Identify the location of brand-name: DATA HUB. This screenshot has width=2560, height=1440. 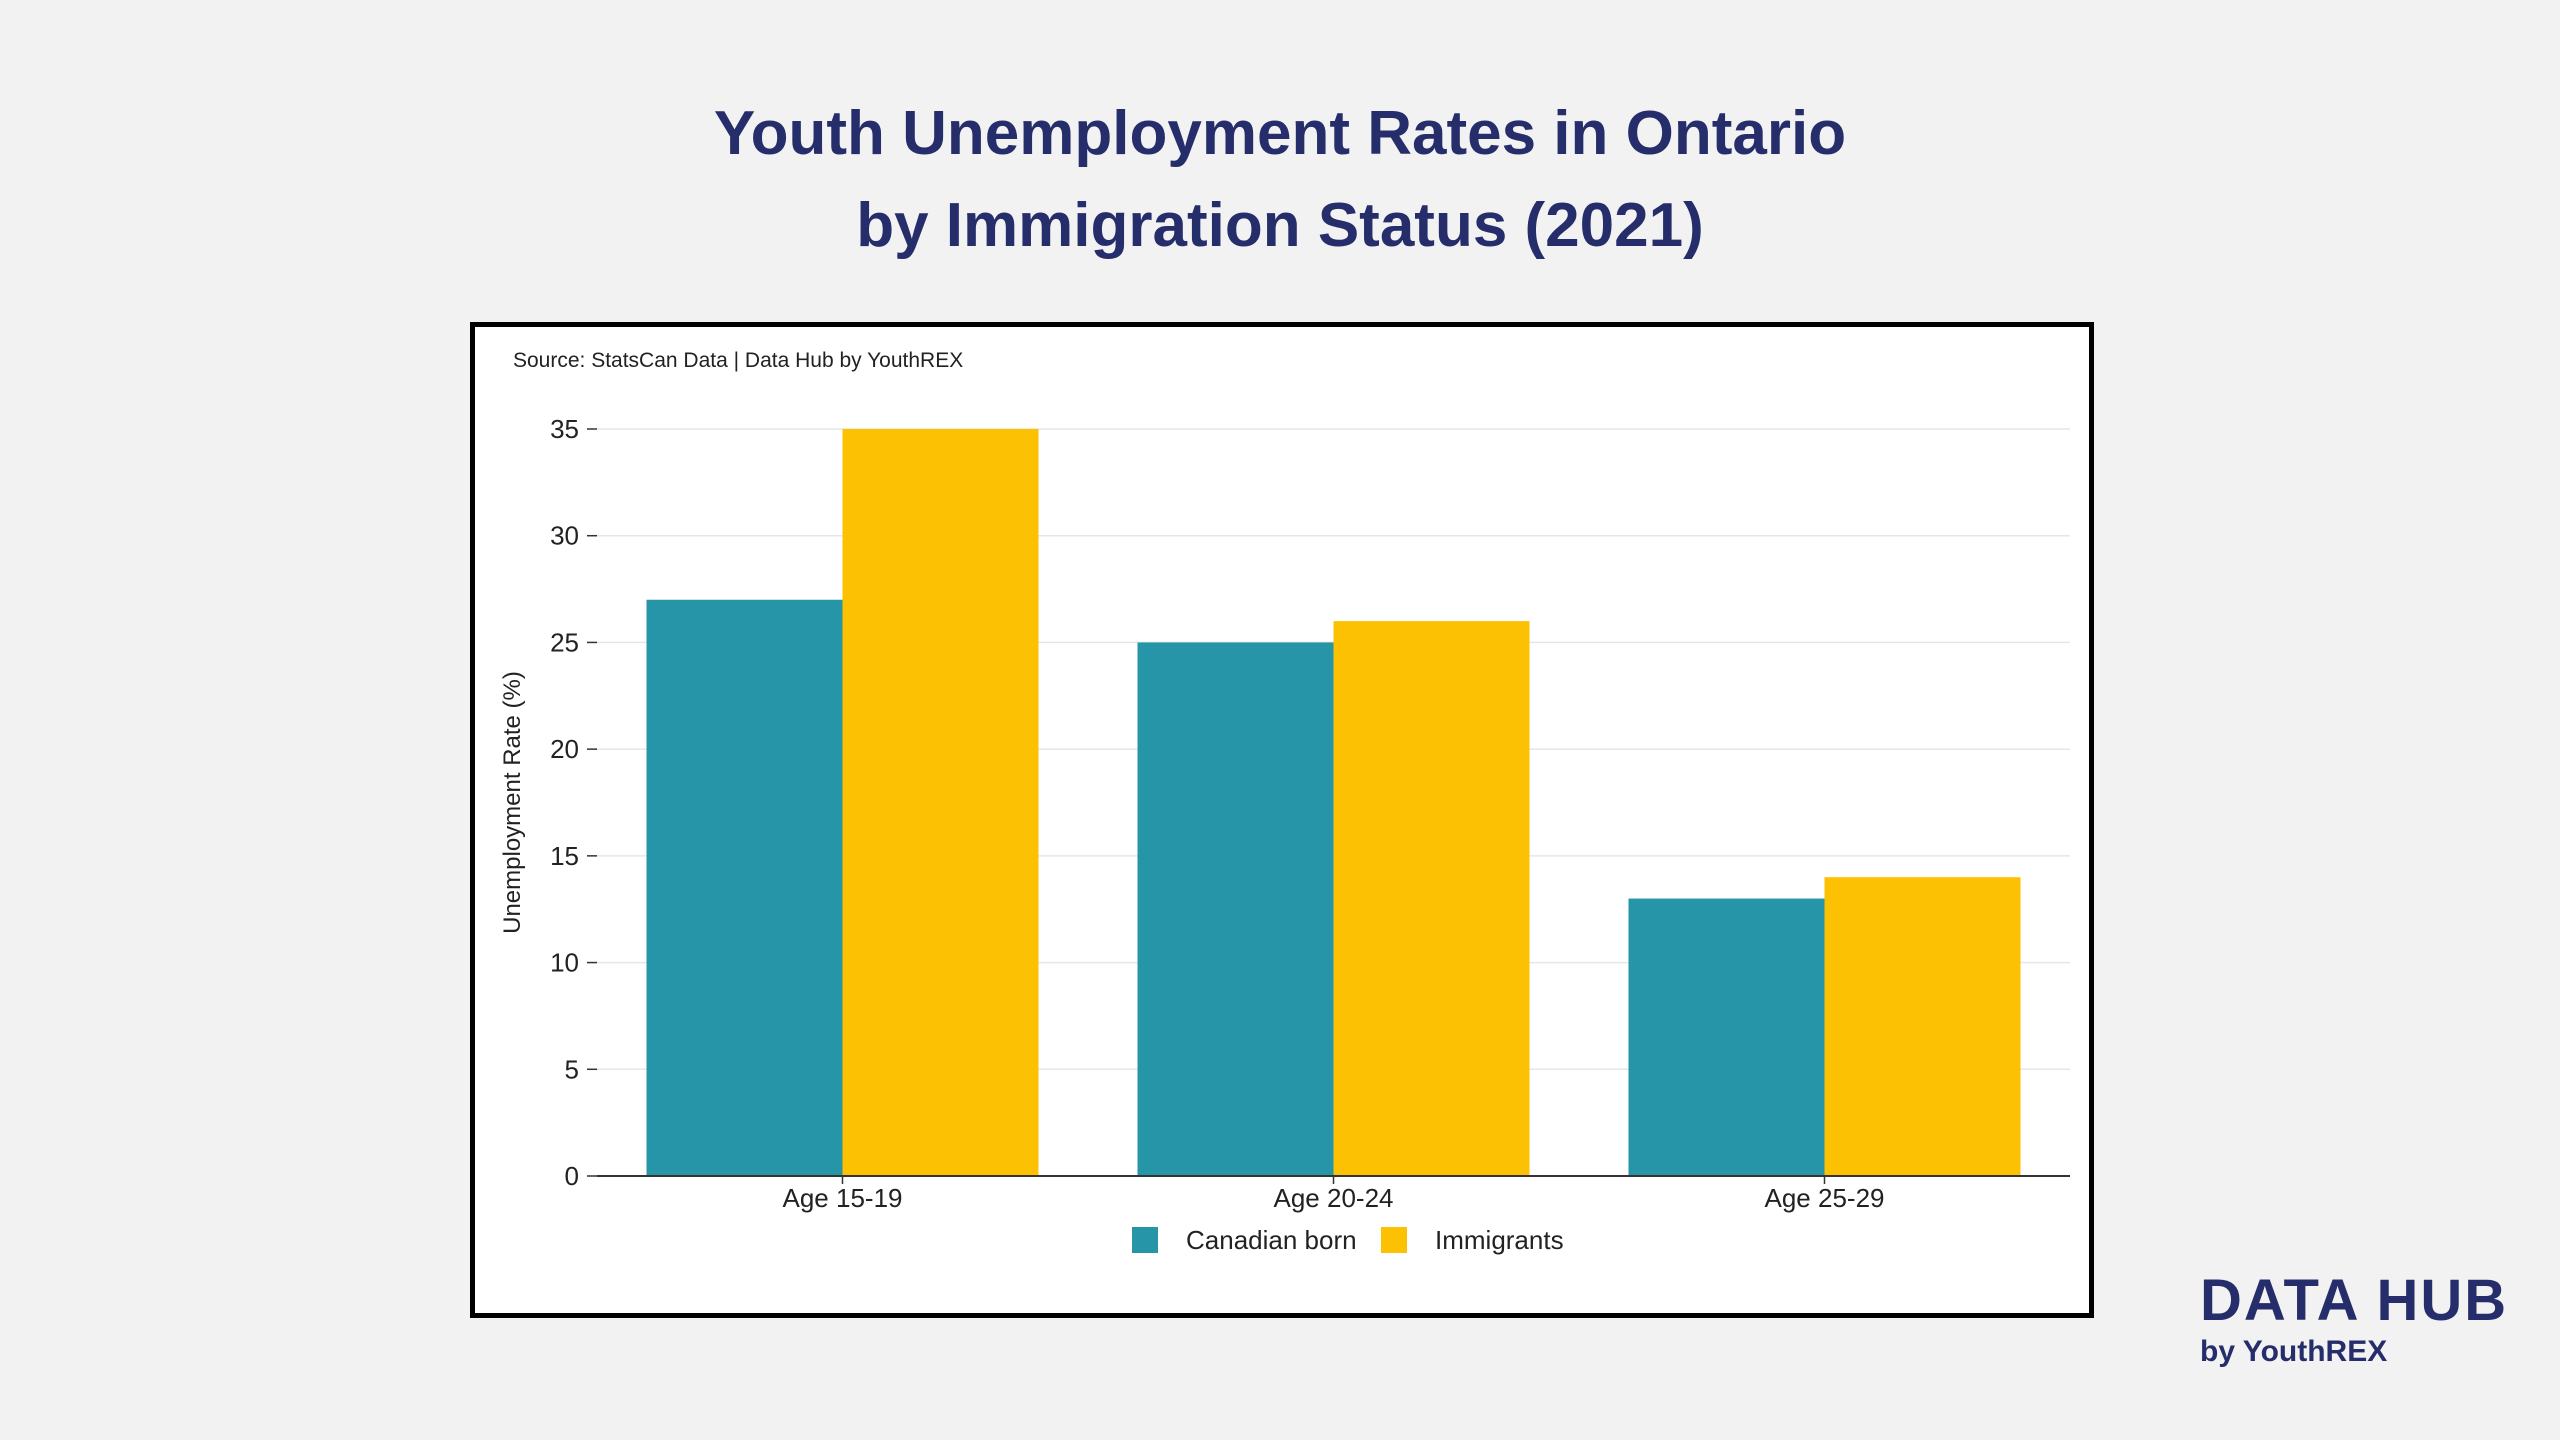
(2354, 1300).